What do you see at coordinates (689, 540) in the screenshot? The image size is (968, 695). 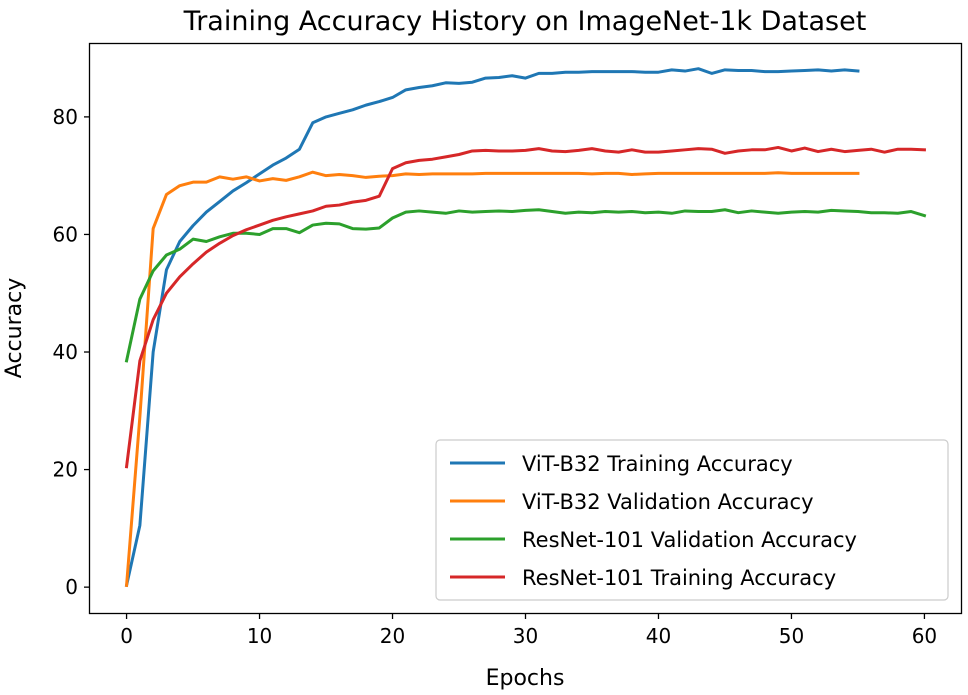 I see `legend-label-2: ResNet-101 Validation Accuracy` at bounding box center [689, 540].